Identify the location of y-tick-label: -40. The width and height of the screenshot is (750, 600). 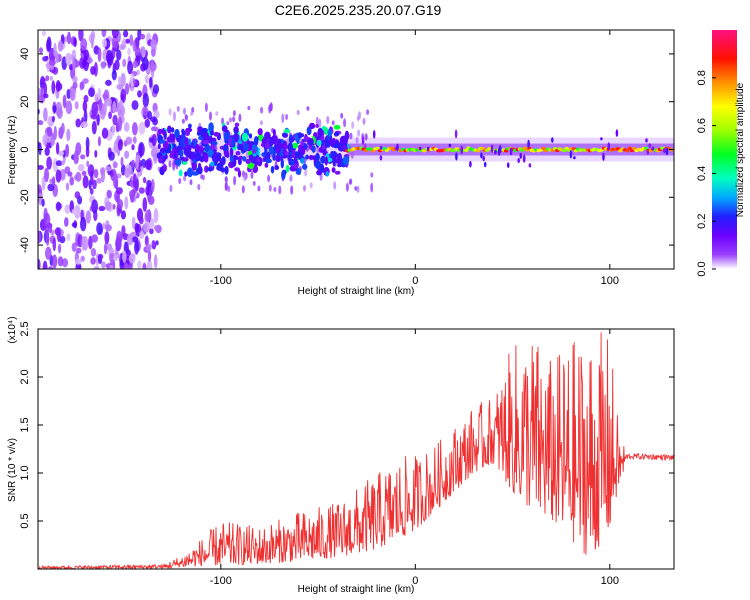
(25, 245).